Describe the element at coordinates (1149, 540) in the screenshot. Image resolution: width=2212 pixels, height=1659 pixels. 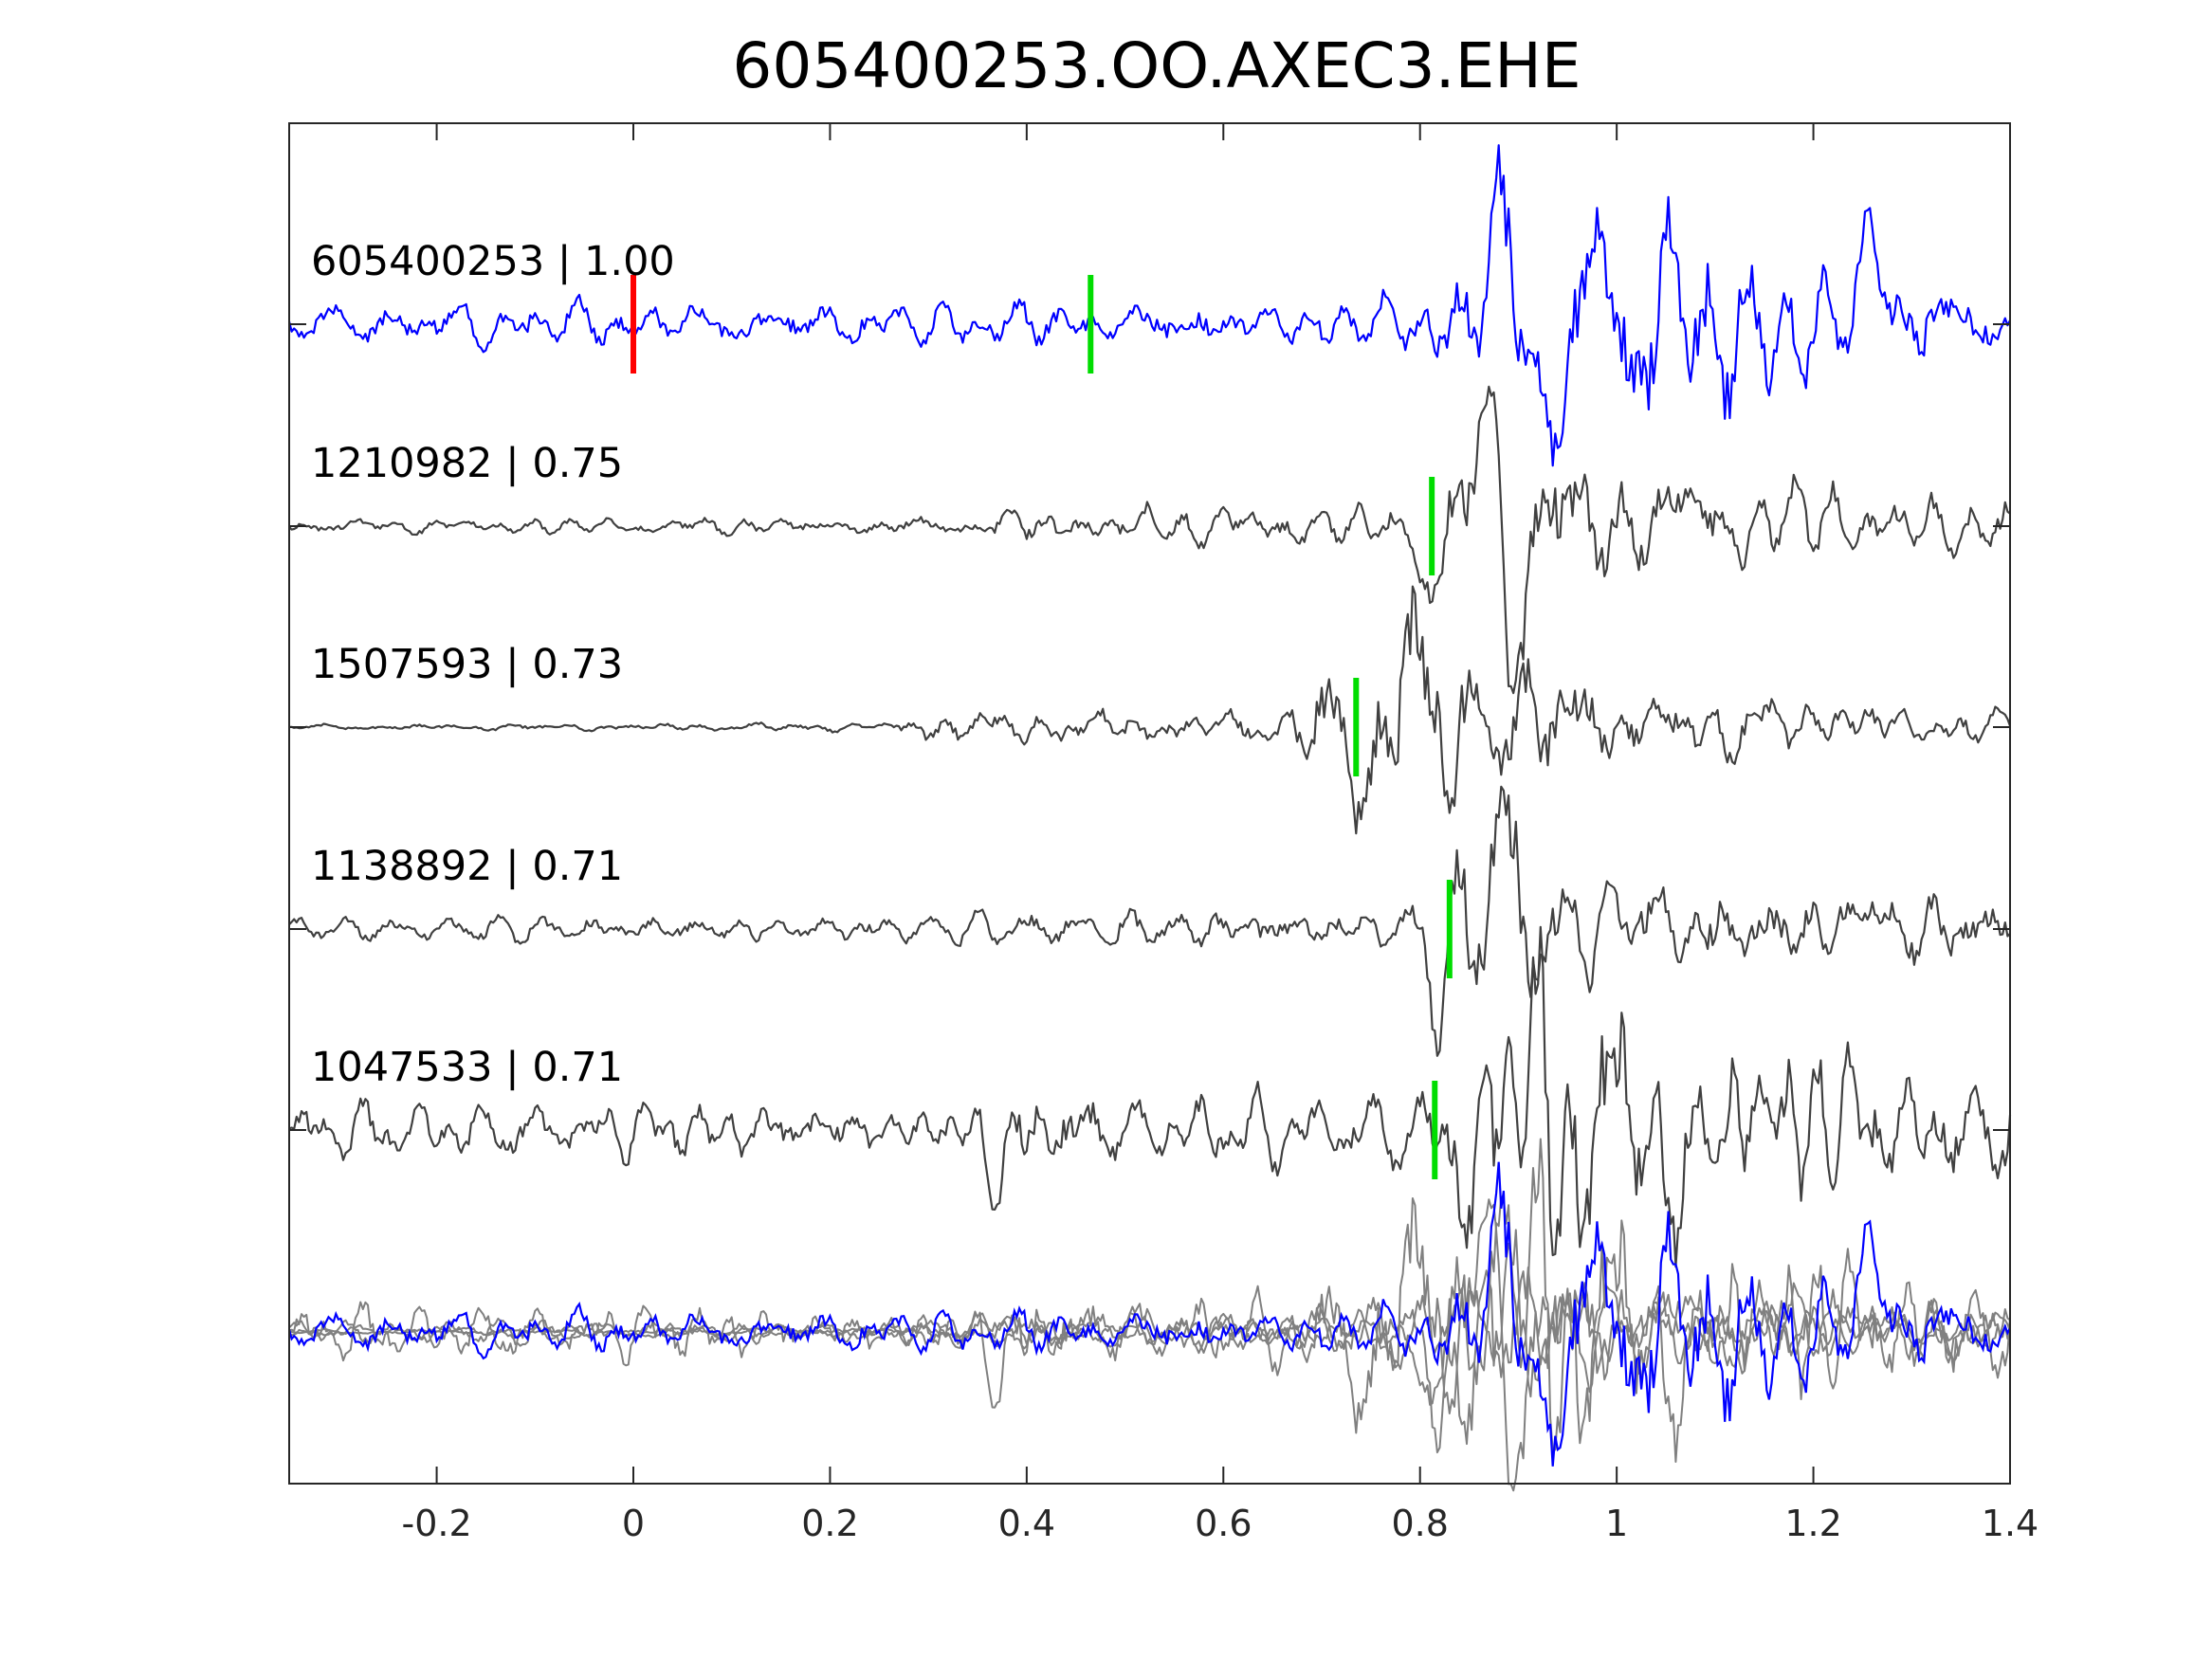
I see `trace-2-waveform` at that location.